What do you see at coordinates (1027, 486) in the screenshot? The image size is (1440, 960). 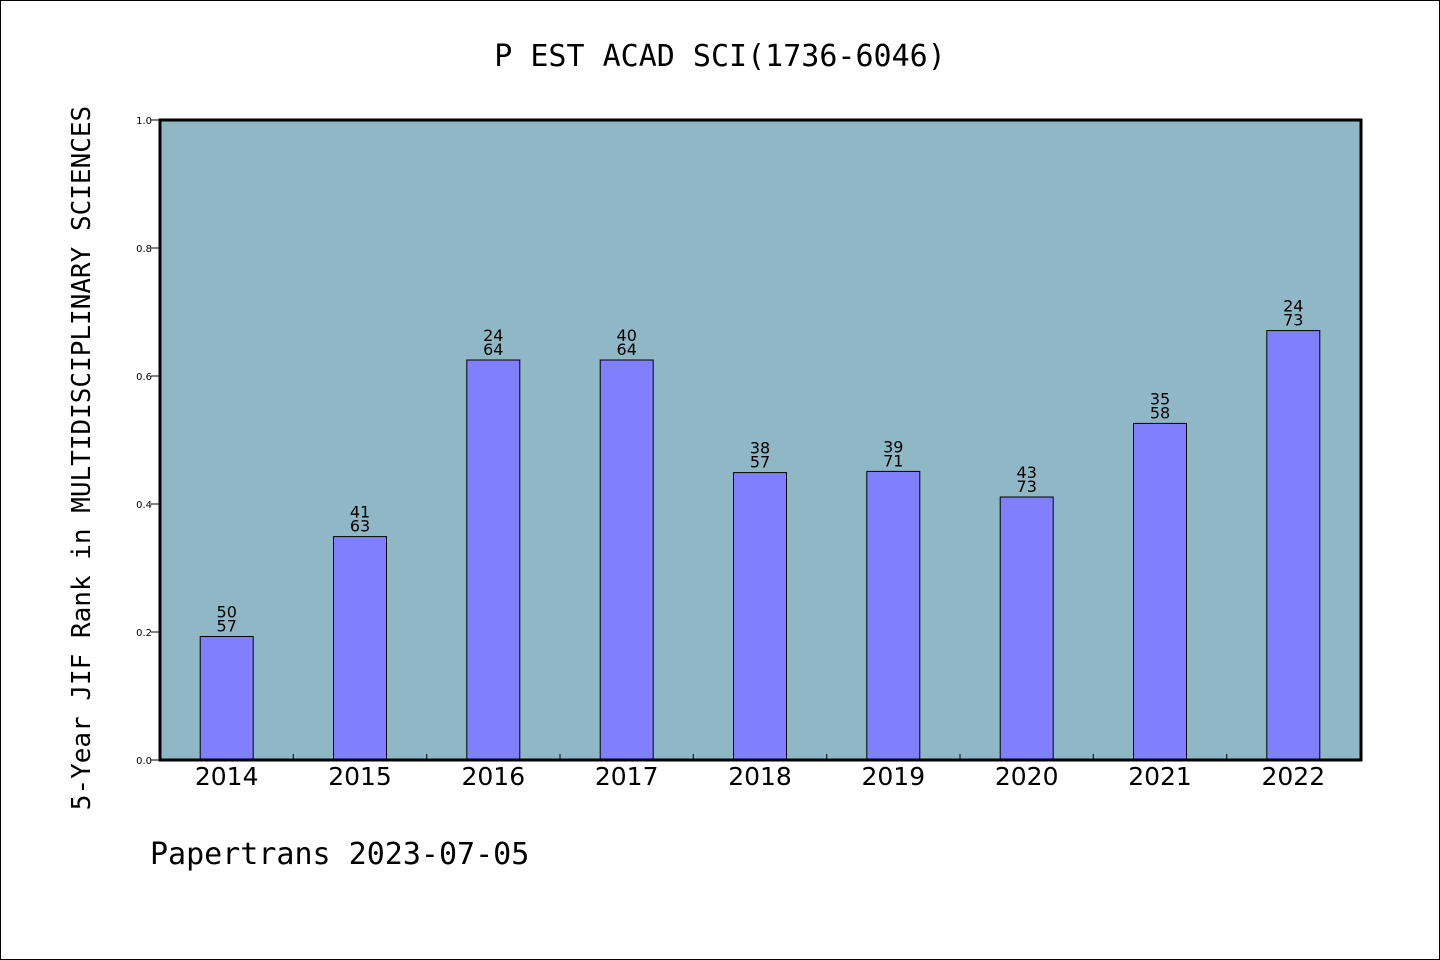 I see `bar-label-bottom-2020: 73` at bounding box center [1027, 486].